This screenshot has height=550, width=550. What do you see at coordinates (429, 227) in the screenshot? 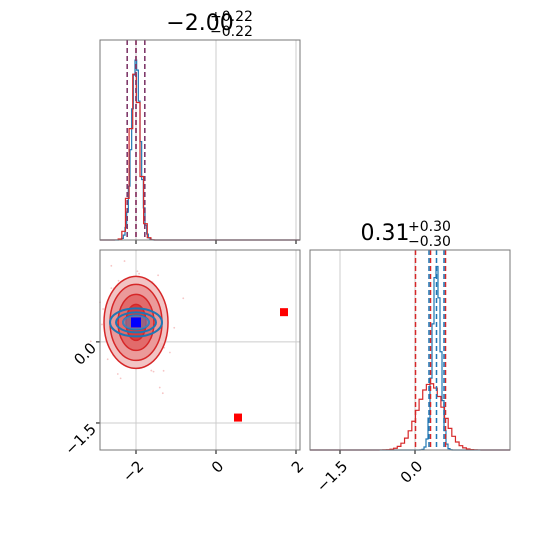
I see `title-2-sup: +0.30` at bounding box center [429, 227].